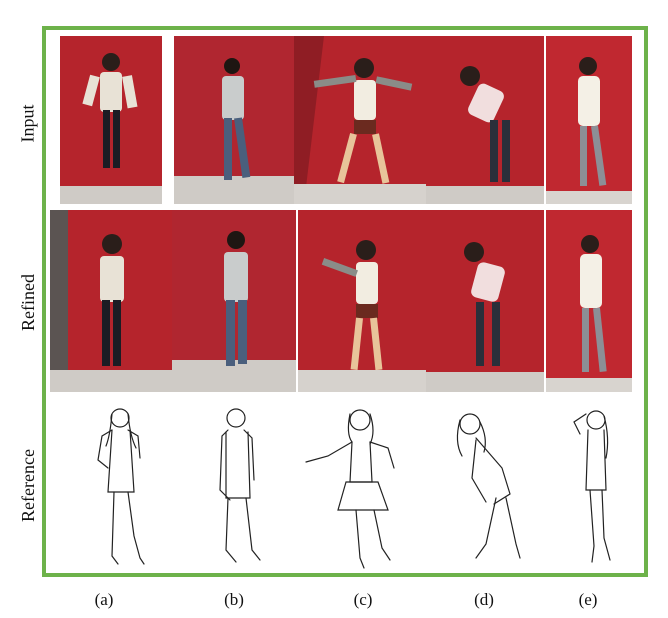  I want to click on sketch-reference-b, so click(238, 488).